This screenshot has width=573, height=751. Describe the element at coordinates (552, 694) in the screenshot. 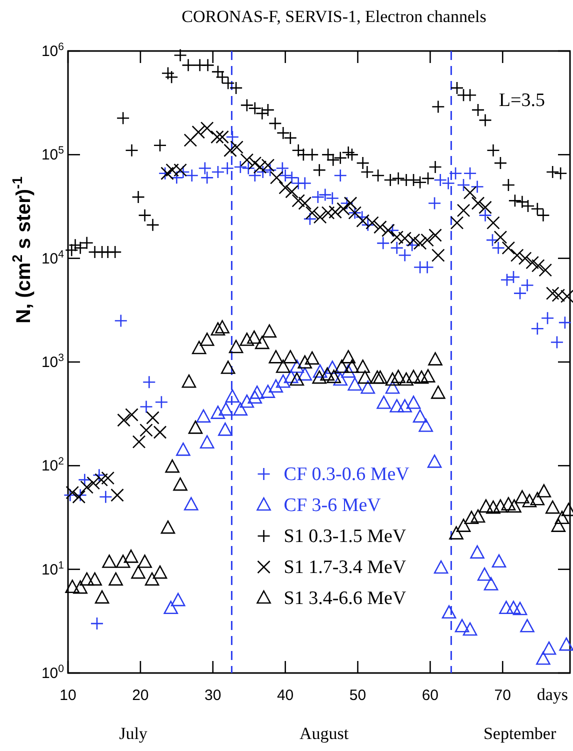

I see `x-axis-title: days` at that location.